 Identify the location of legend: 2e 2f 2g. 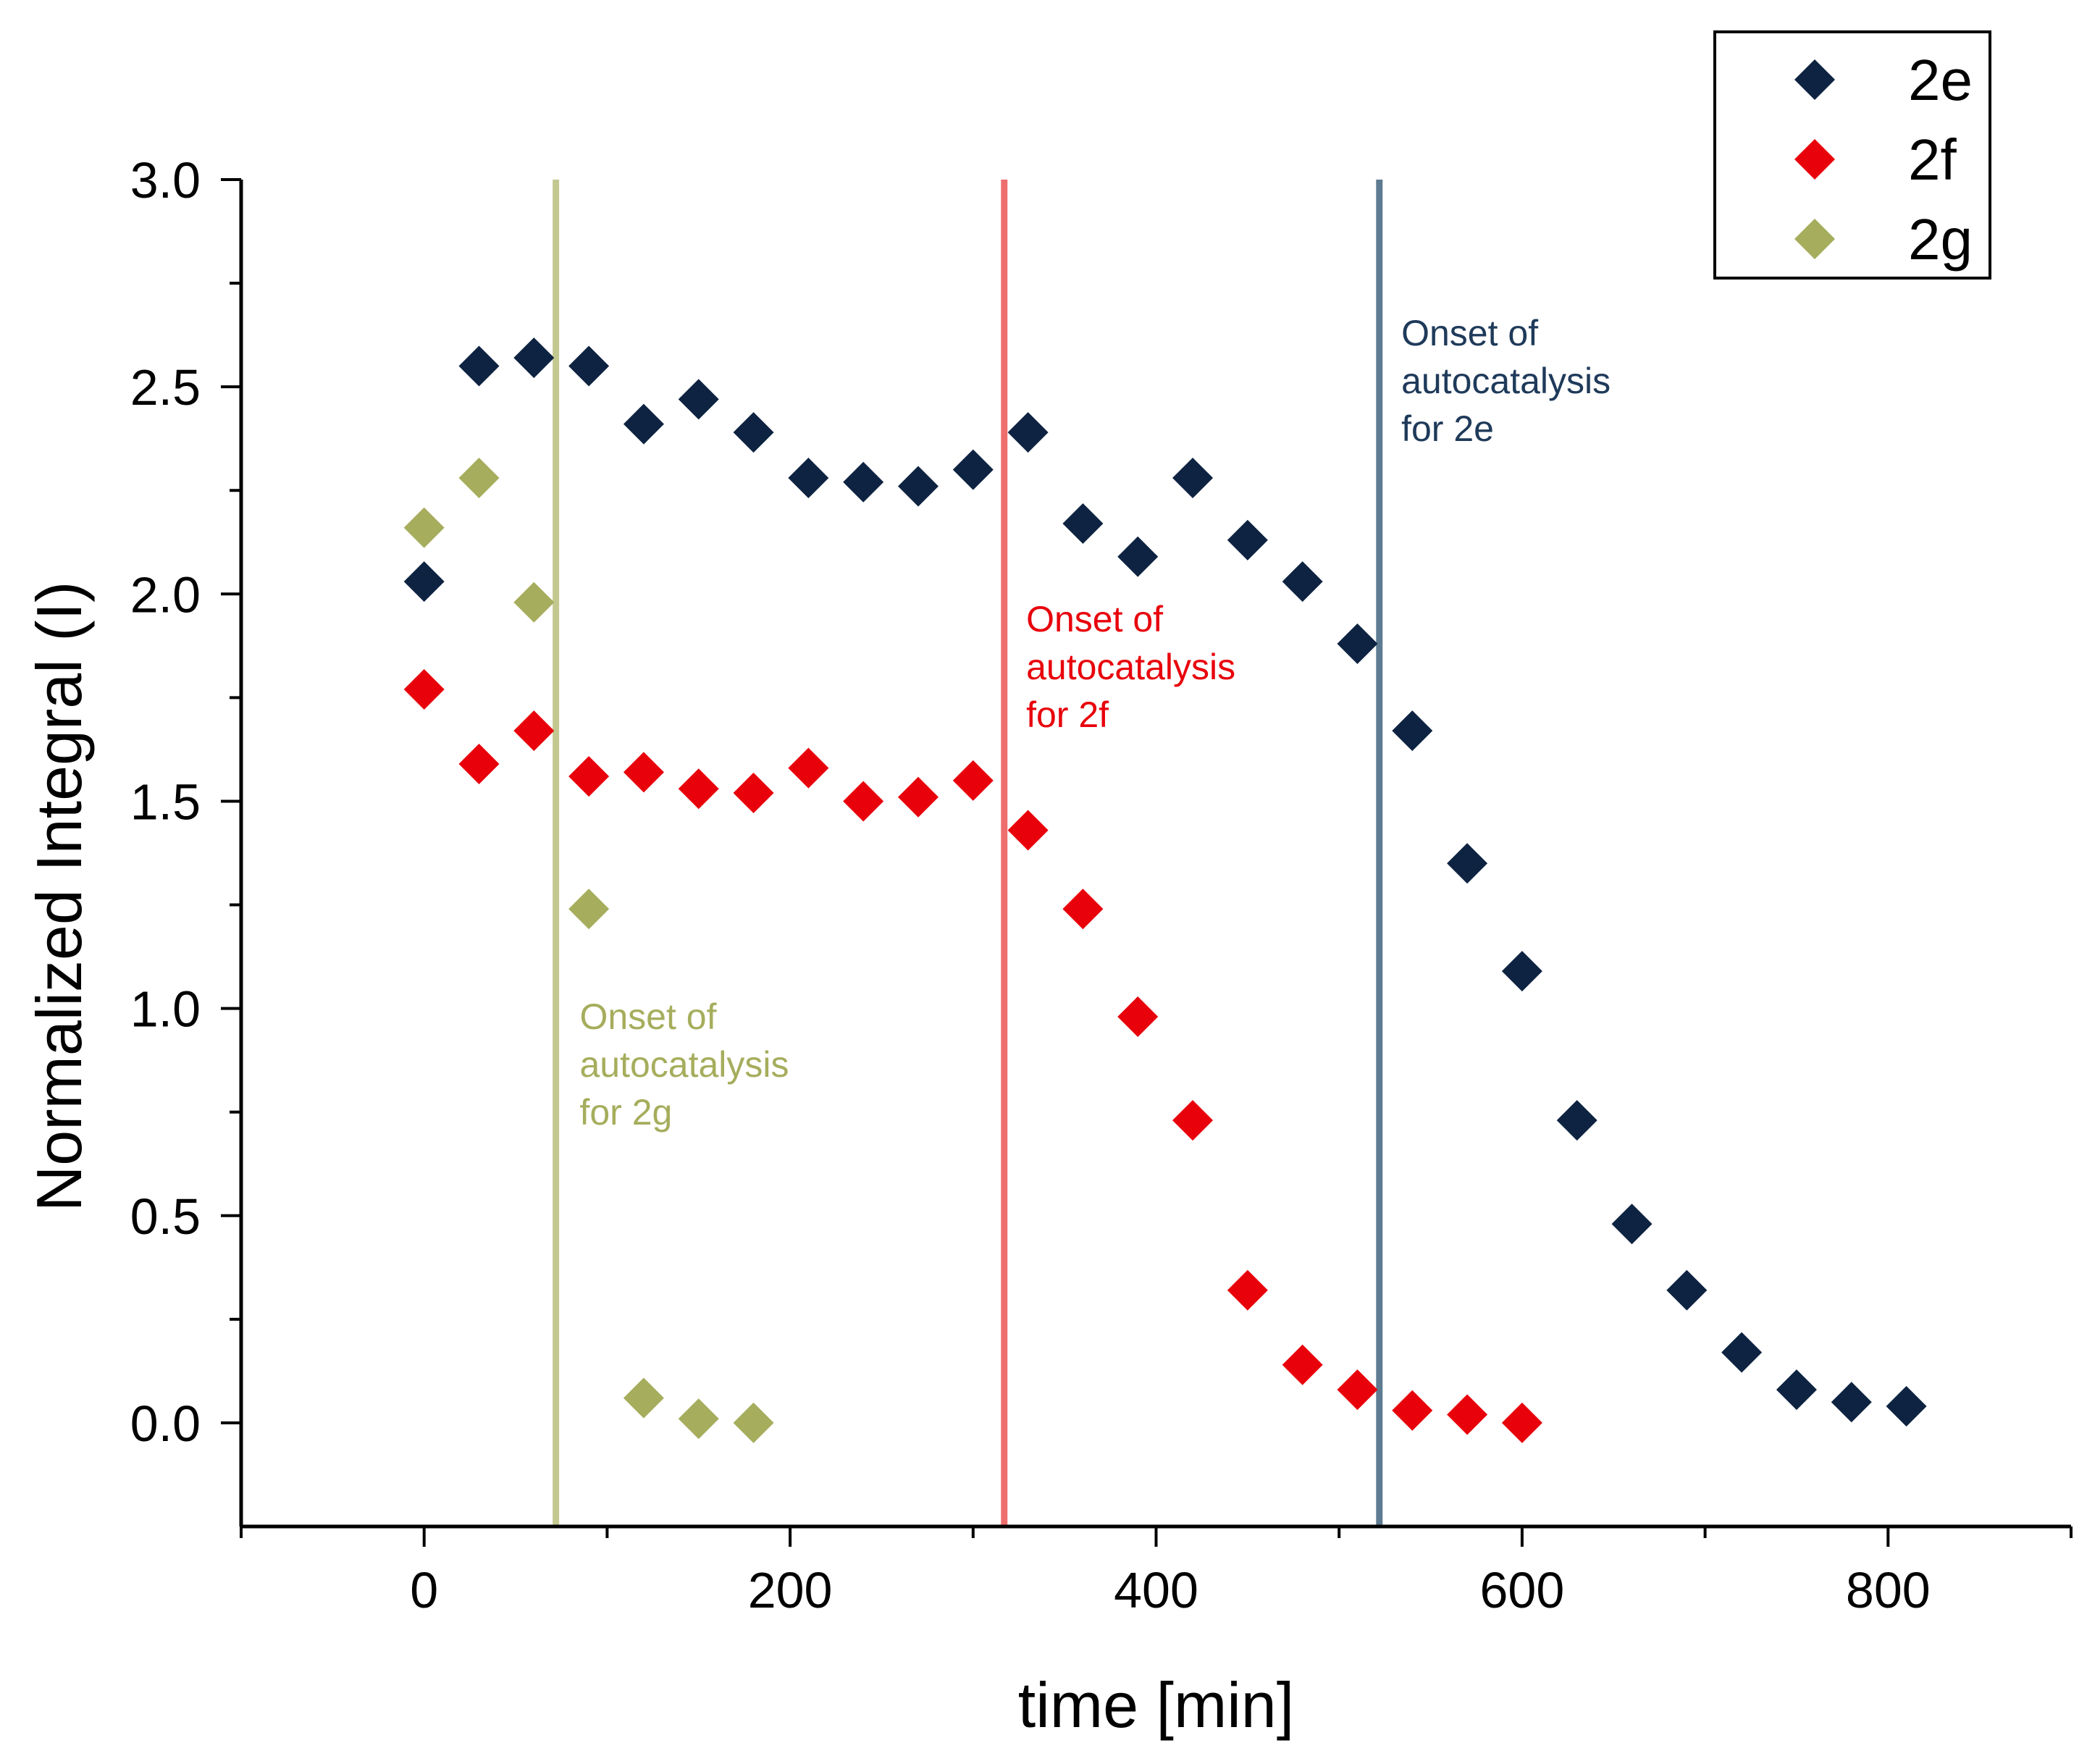
(1852, 155).